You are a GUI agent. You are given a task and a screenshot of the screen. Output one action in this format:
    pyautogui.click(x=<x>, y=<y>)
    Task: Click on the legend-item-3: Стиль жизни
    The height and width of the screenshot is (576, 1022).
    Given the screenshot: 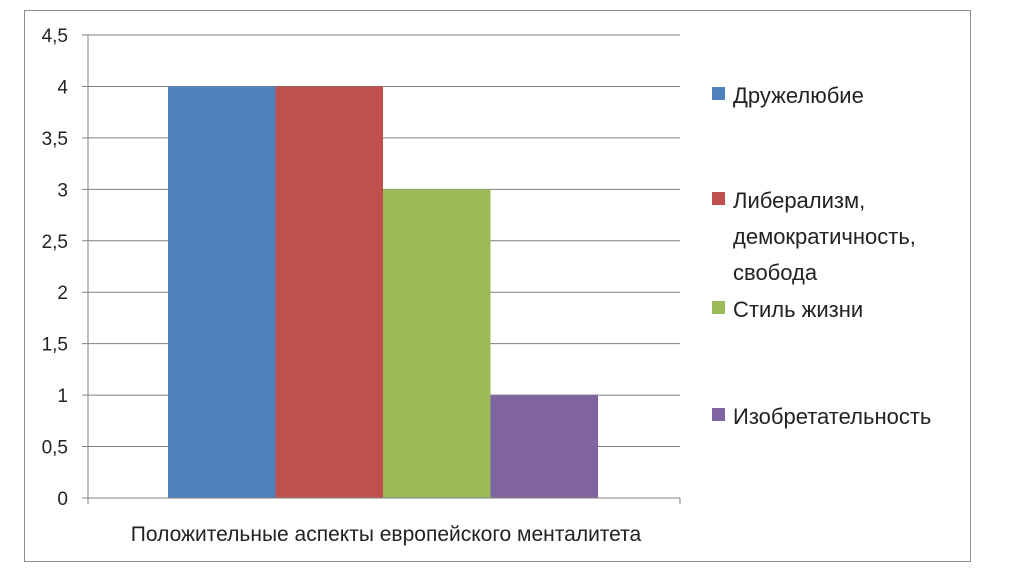 What is the action you would take?
    pyautogui.click(x=842, y=310)
    